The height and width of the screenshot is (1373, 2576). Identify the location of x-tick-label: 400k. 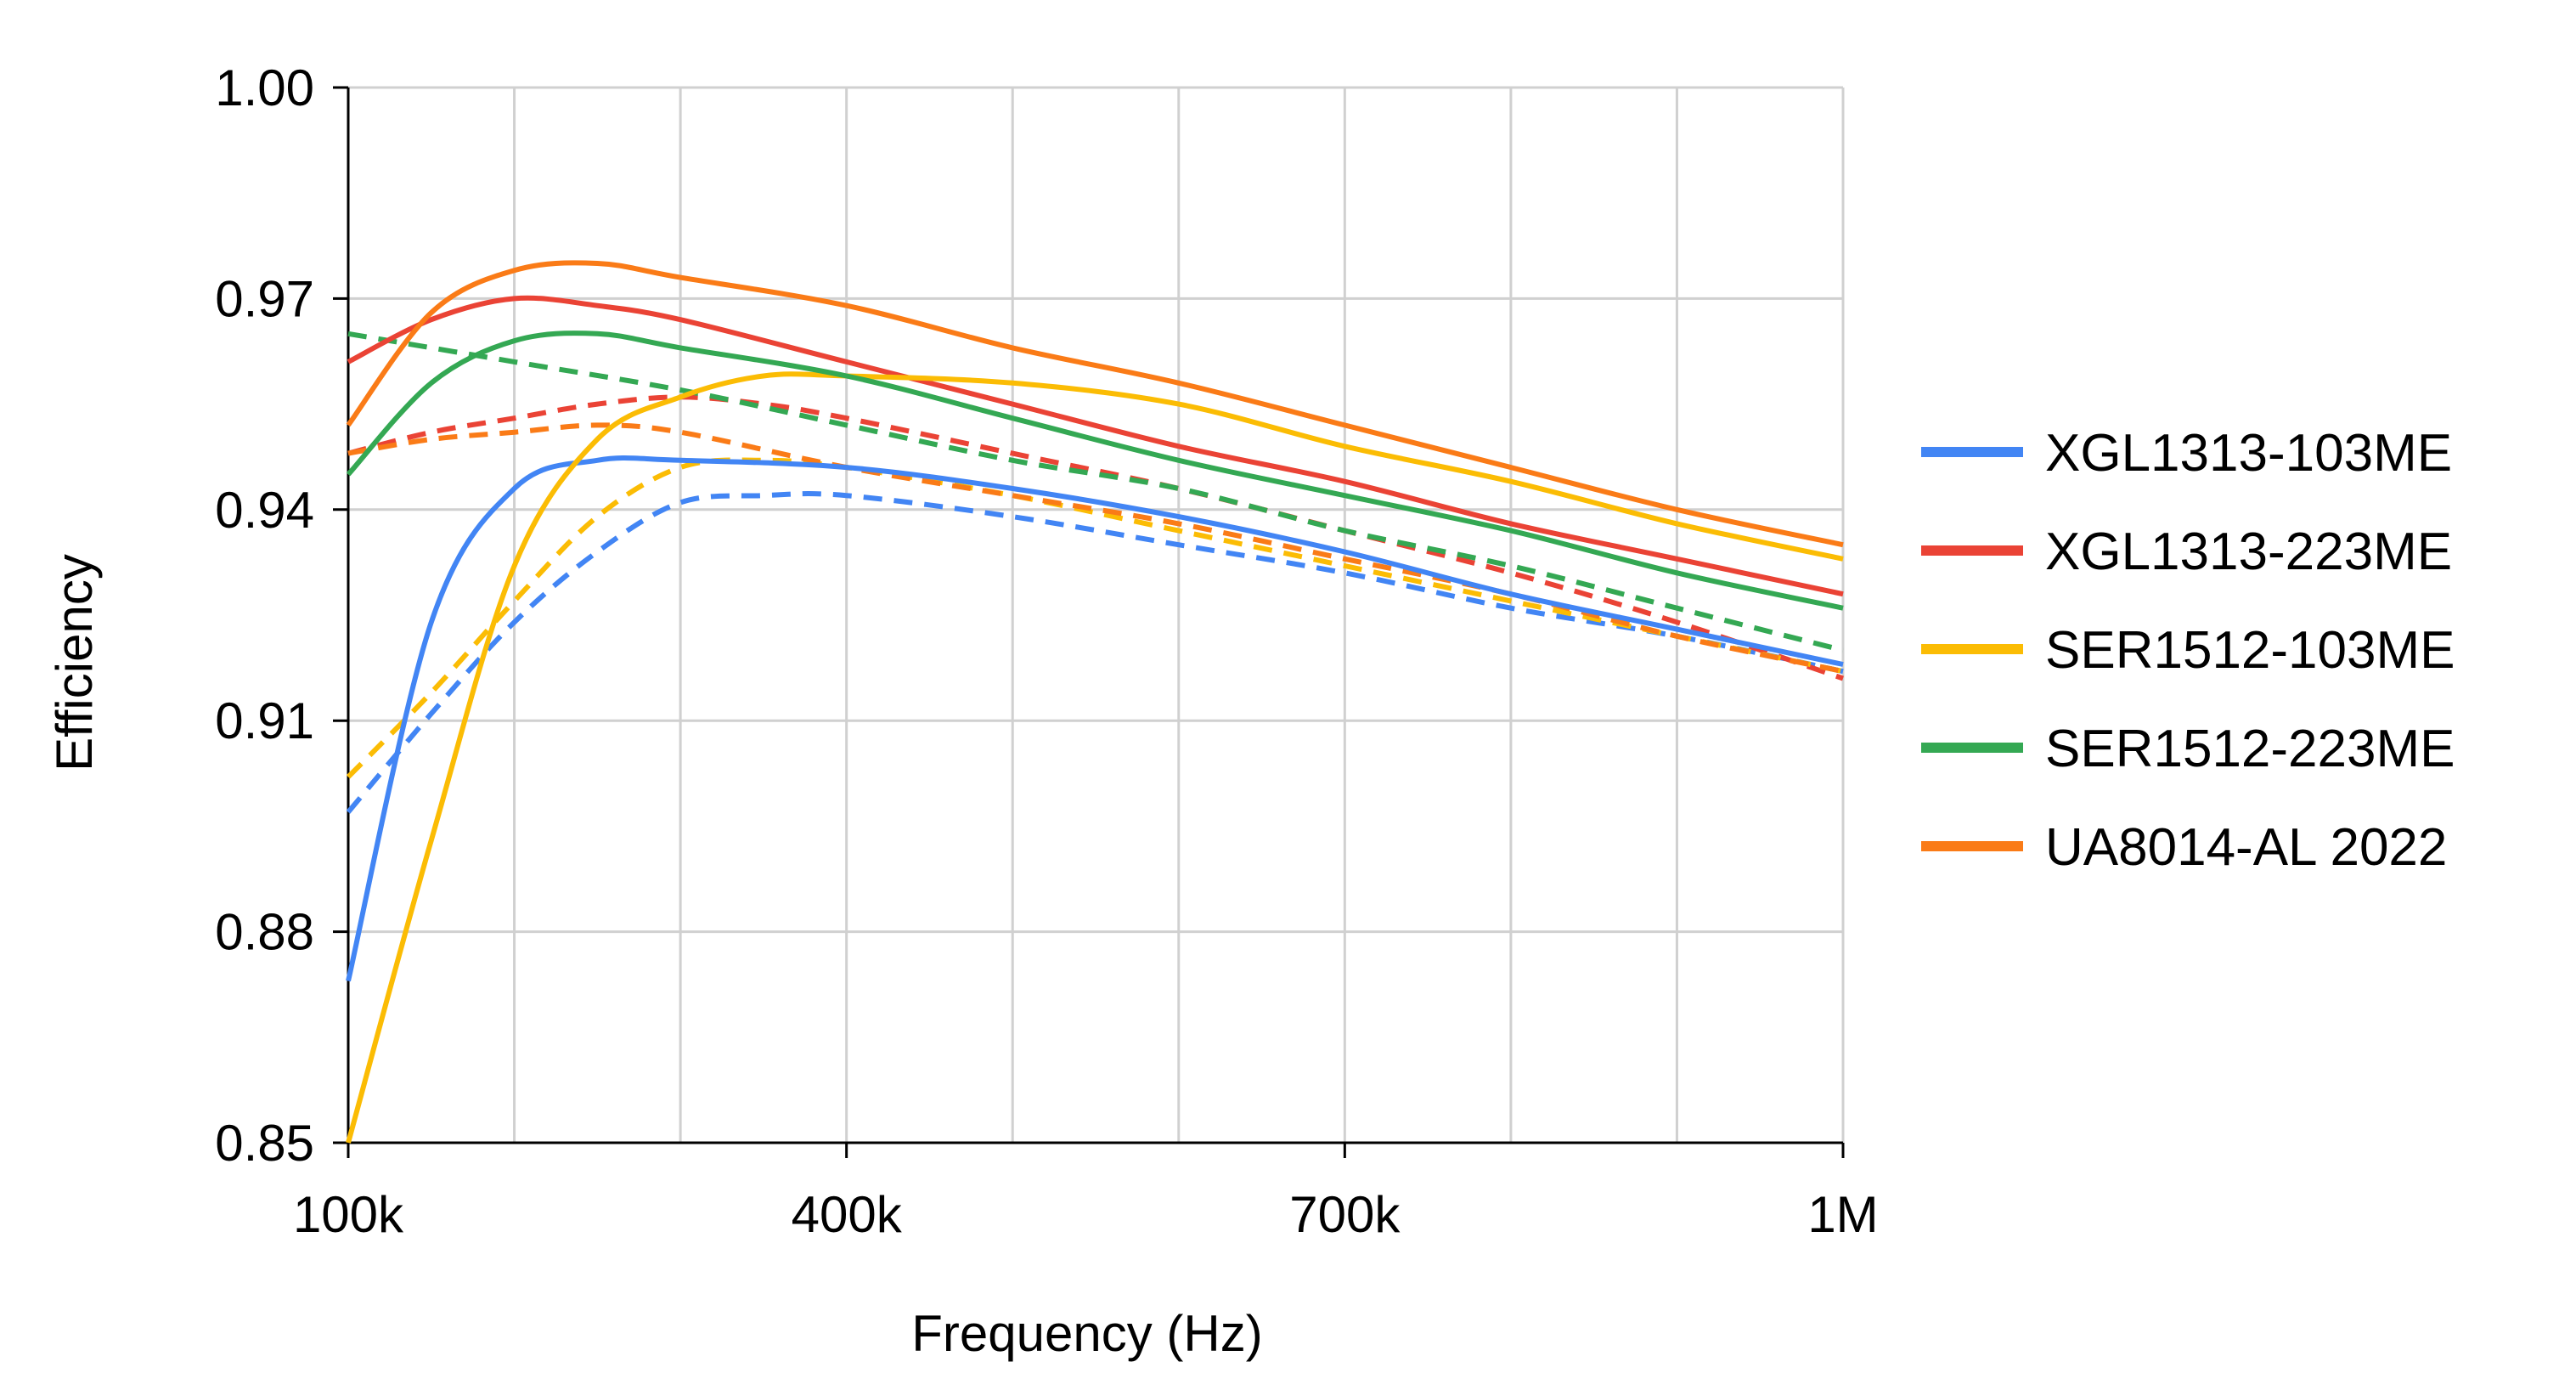
(847, 1214).